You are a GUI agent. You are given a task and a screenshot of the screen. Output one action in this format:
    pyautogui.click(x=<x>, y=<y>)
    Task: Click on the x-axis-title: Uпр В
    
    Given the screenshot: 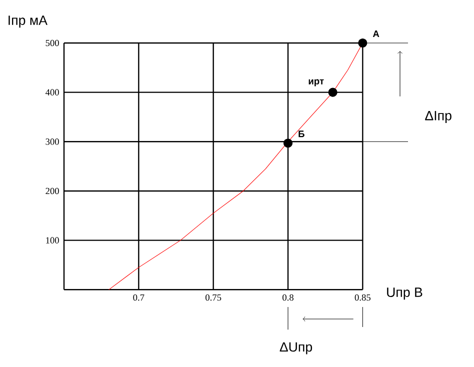 What is the action you would take?
    pyautogui.click(x=404, y=294)
    